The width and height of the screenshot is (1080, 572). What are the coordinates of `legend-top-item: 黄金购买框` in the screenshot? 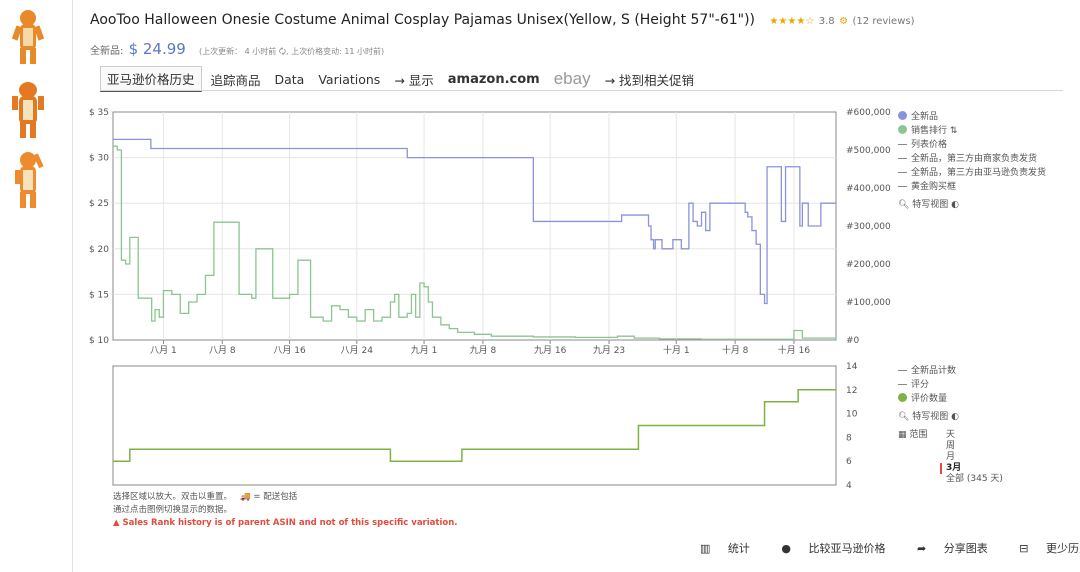 It's located at (972, 187).